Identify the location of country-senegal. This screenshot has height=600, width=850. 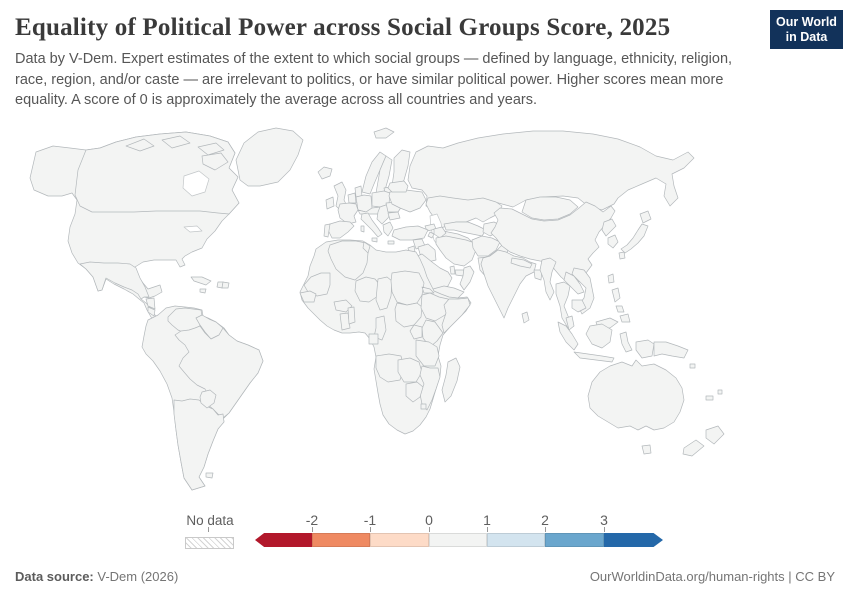
(308, 296).